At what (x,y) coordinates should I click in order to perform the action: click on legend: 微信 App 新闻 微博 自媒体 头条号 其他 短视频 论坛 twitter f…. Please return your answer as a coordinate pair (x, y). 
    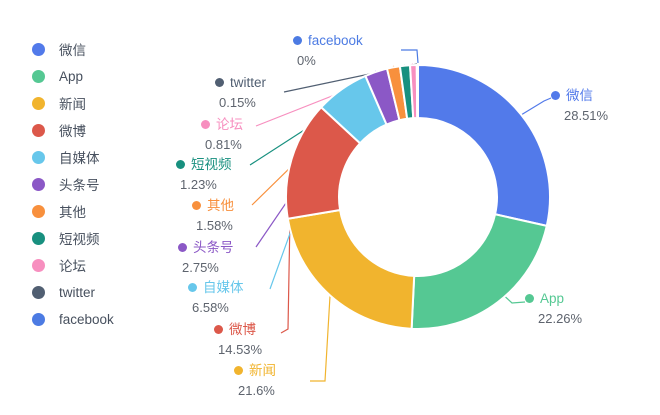
    Looking at the image, I should click on (73, 184).